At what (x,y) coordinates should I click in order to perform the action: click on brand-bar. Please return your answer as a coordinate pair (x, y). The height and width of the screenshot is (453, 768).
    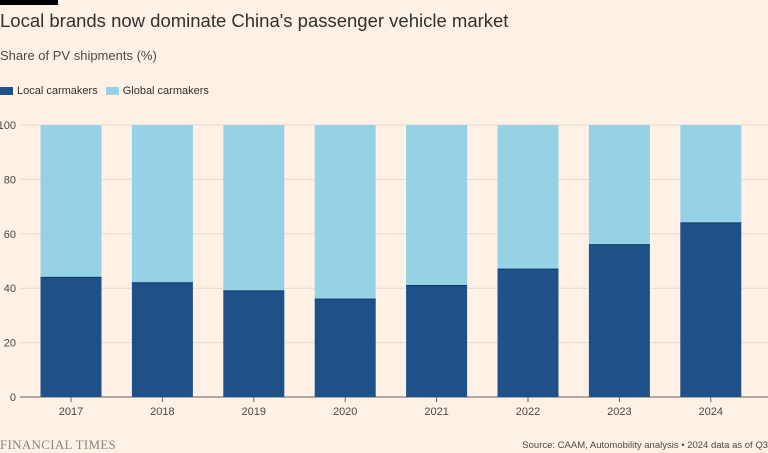
    Looking at the image, I should click on (29, 2).